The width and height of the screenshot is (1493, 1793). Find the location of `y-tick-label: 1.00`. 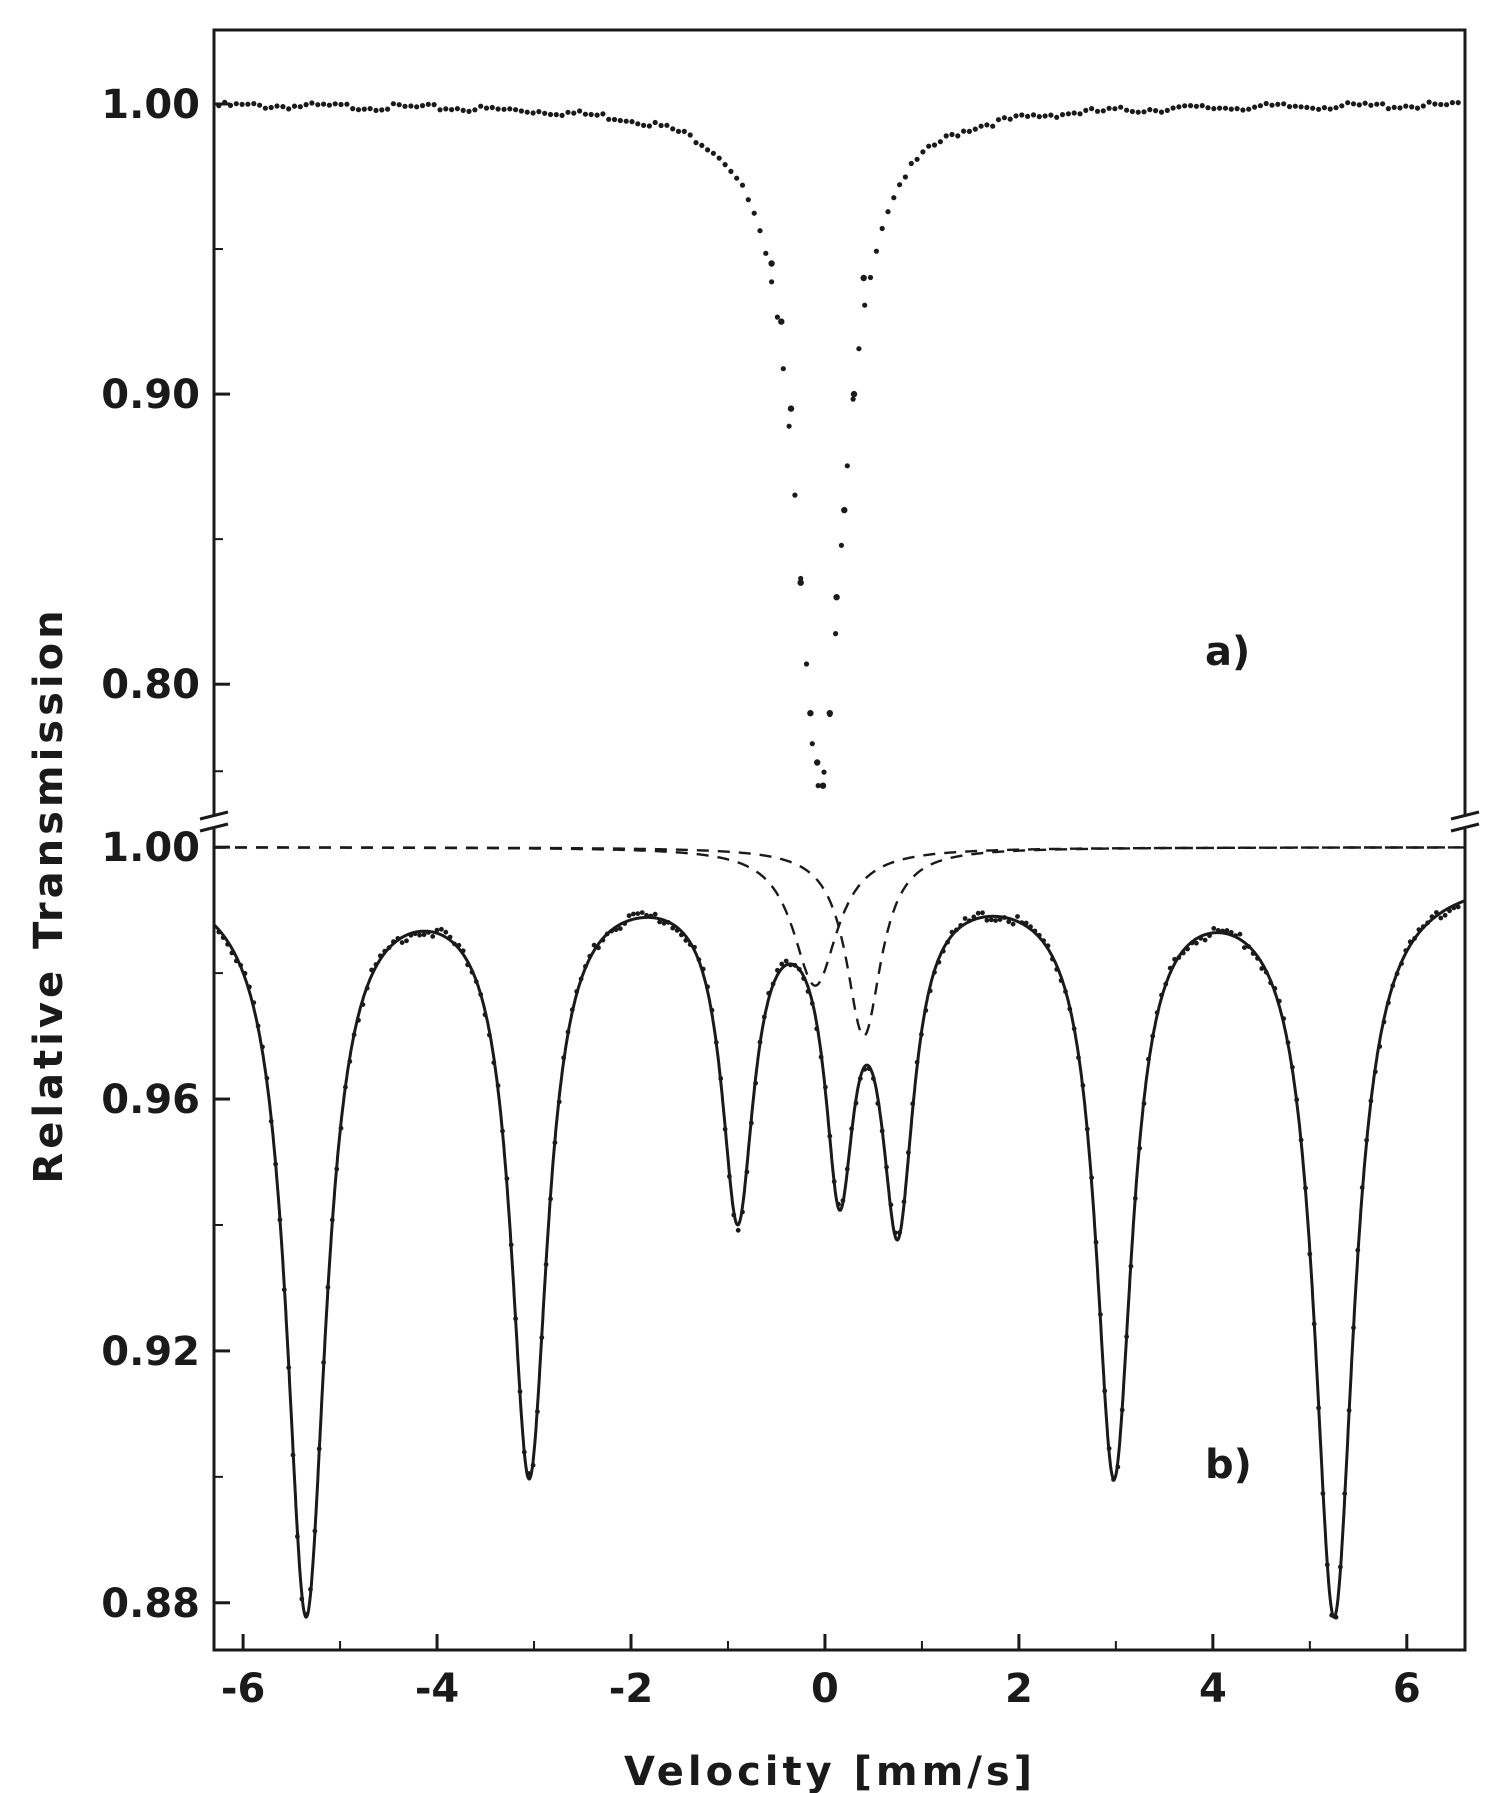

y-tick-label: 1.00 is located at coordinates (150, 105).